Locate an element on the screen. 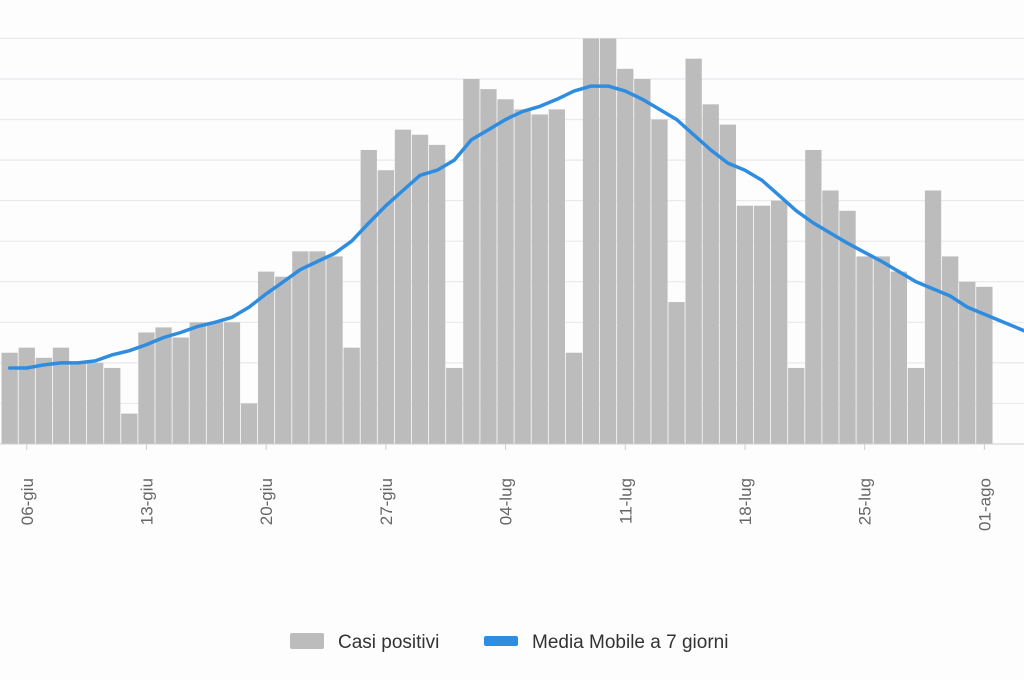 This screenshot has height=680, width=1024. legend-item-bars: Casi positivi is located at coordinates (364, 642).